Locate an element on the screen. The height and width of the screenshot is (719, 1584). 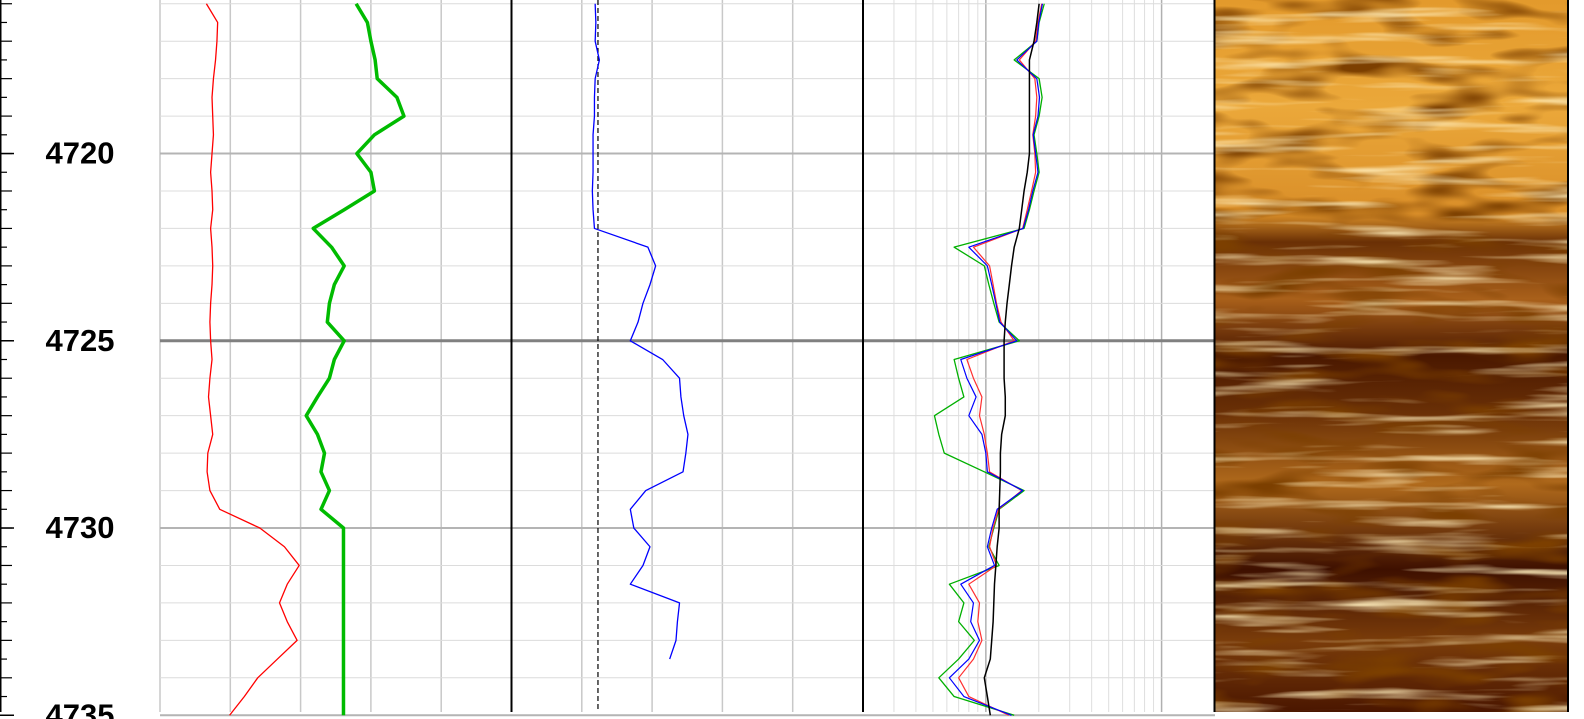
depth-label: 4735 is located at coordinates (80, 708).